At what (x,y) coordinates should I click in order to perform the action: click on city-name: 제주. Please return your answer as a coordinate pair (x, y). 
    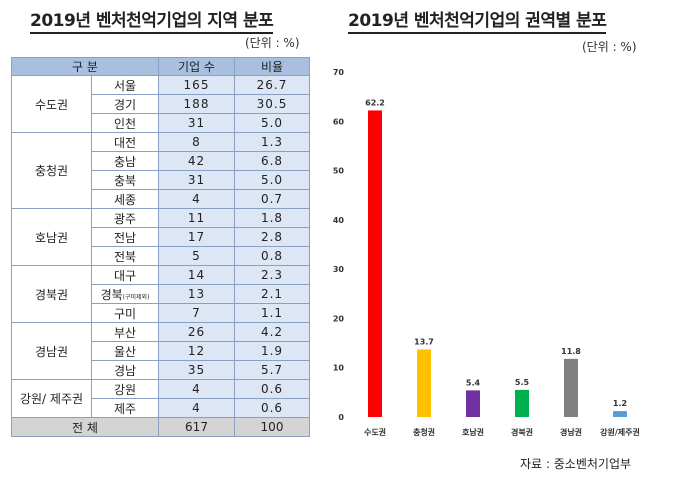
    Looking at the image, I should click on (125, 408).